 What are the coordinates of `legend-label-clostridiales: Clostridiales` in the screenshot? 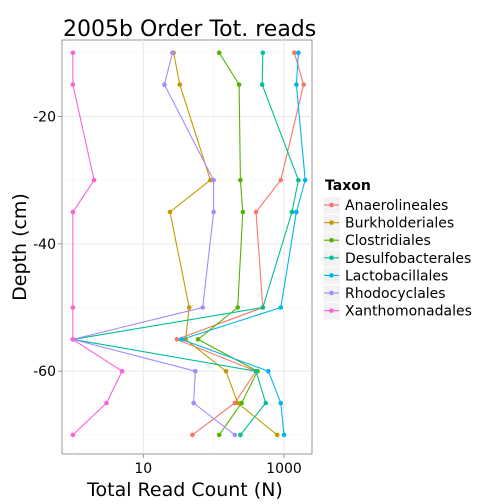 It's located at (388, 241).